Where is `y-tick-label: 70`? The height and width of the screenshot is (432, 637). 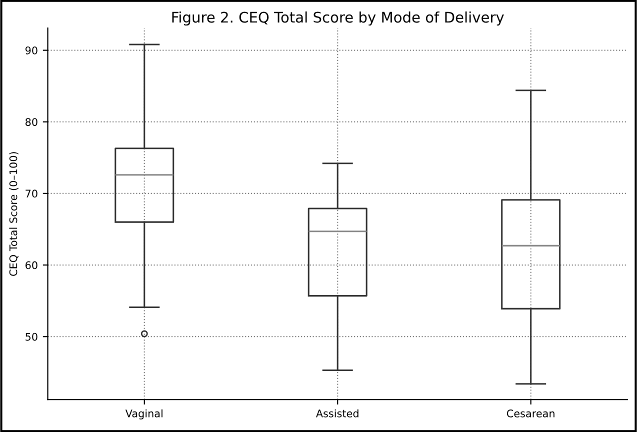 y-tick-label: 70 is located at coordinates (32, 194).